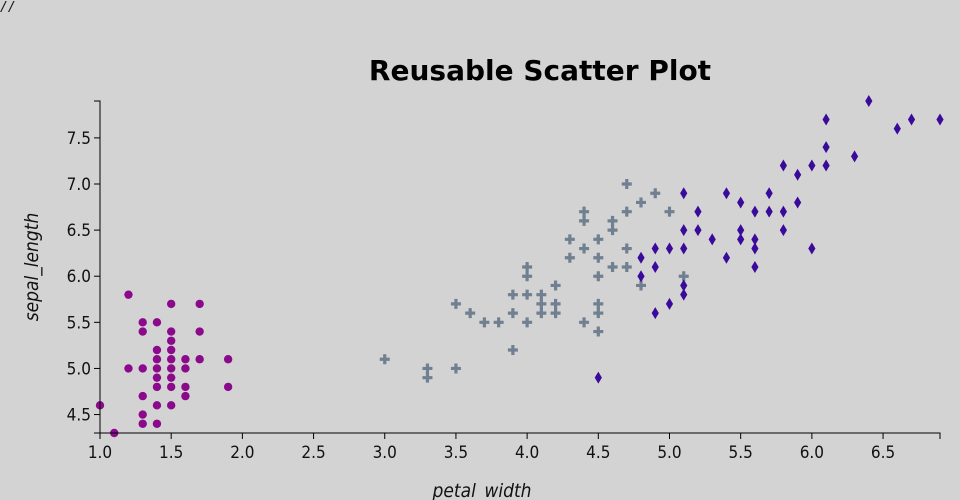  Describe the element at coordinates (79, 323) in the screenshot. I see `y-tick-label: 5.5` at that location.